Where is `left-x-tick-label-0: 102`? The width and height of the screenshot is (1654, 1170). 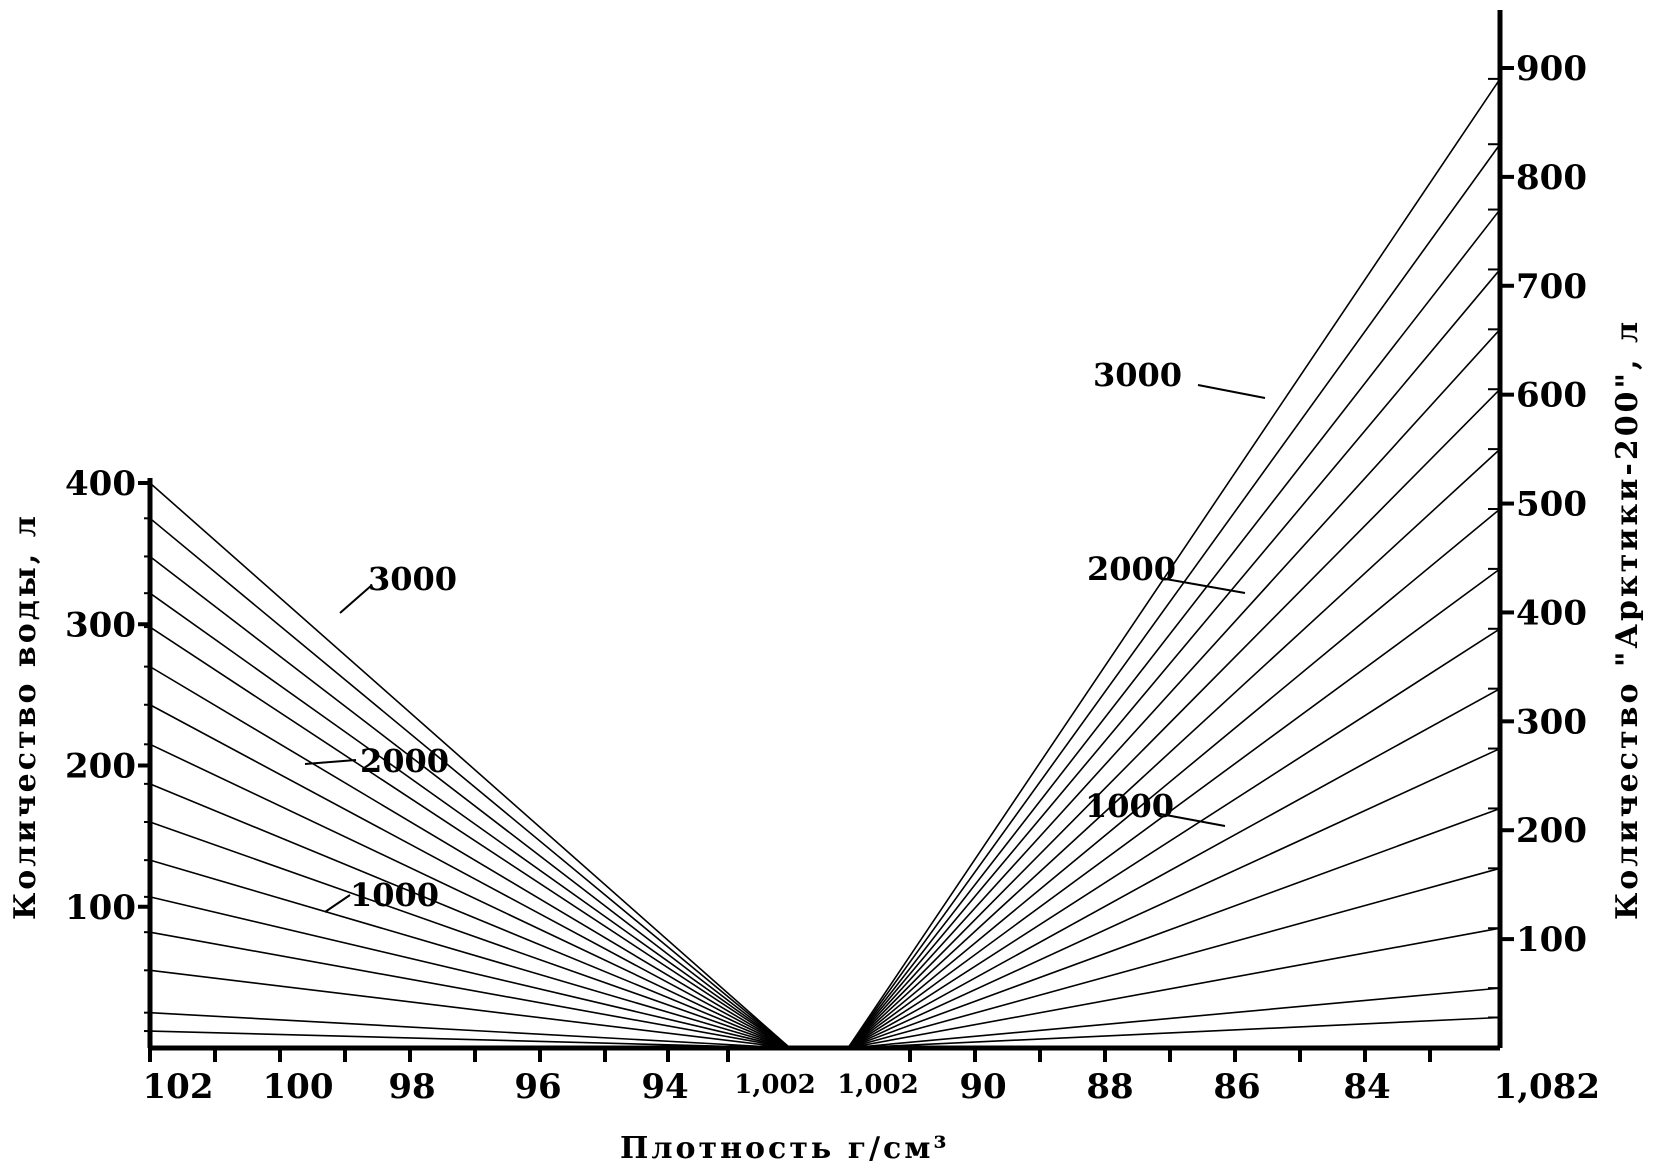
left-x-tick-label-0: 102 is located at coordinates (178, 1087).